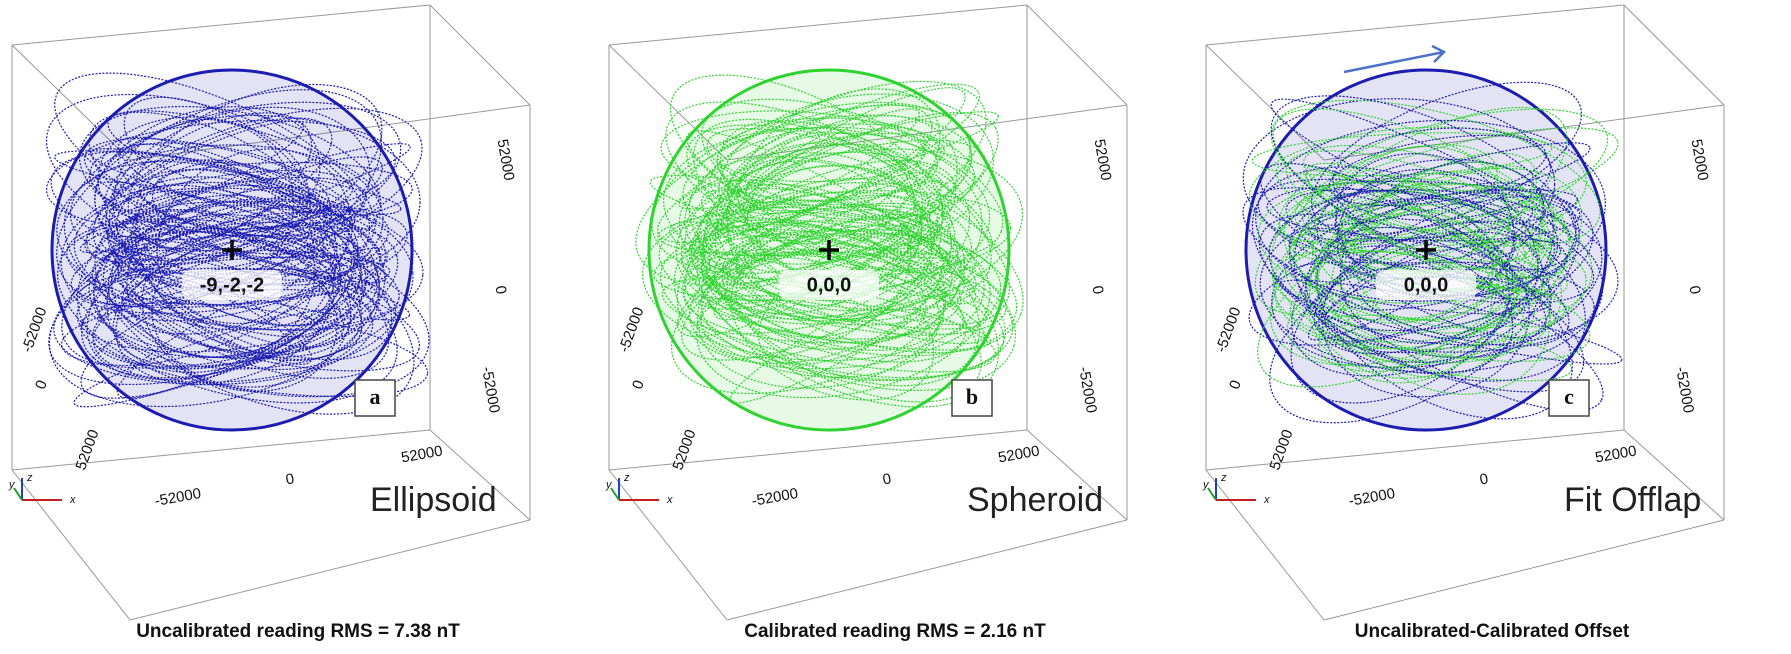 This screenshot has width=1791, height=654. What do you see at coordinates (12, 485) in the screenshot?
I see `triad-label: y` at bounding box center [12, 485].